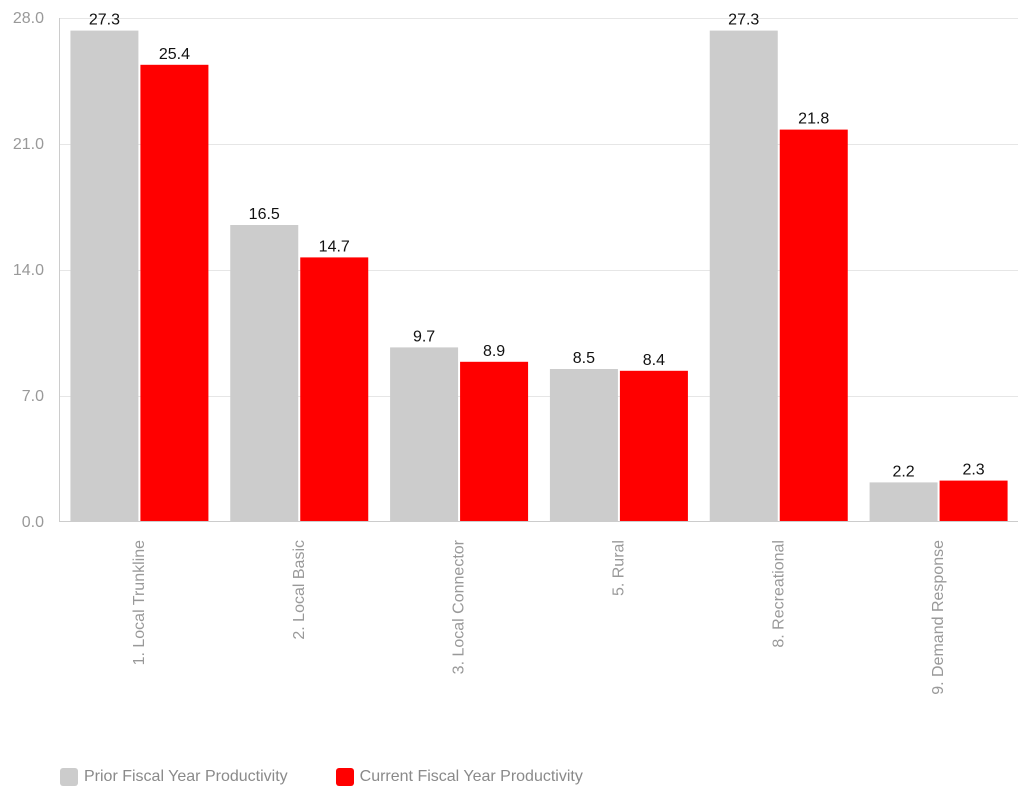 The image size is (1018, 794). What do you see at coordinates (424, 336) in the screenshot?
I see `data-label: 9.7` at bounding box center [424, 336].